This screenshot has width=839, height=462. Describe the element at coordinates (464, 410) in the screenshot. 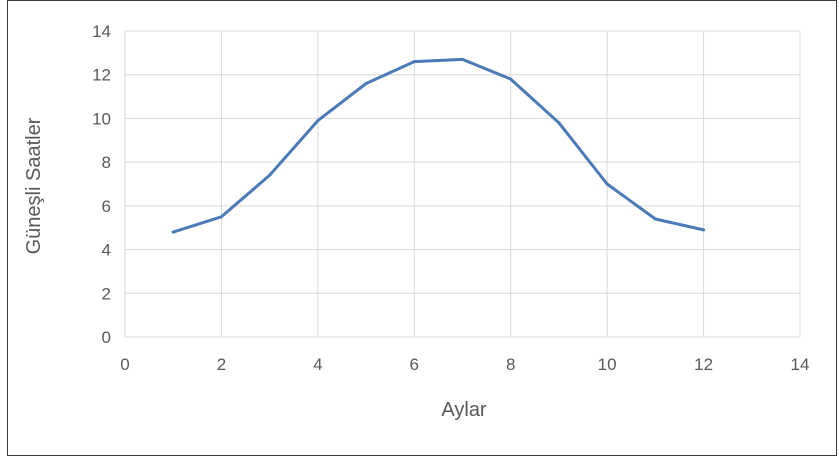

I see `x-axis-label: Aylar` at that location.